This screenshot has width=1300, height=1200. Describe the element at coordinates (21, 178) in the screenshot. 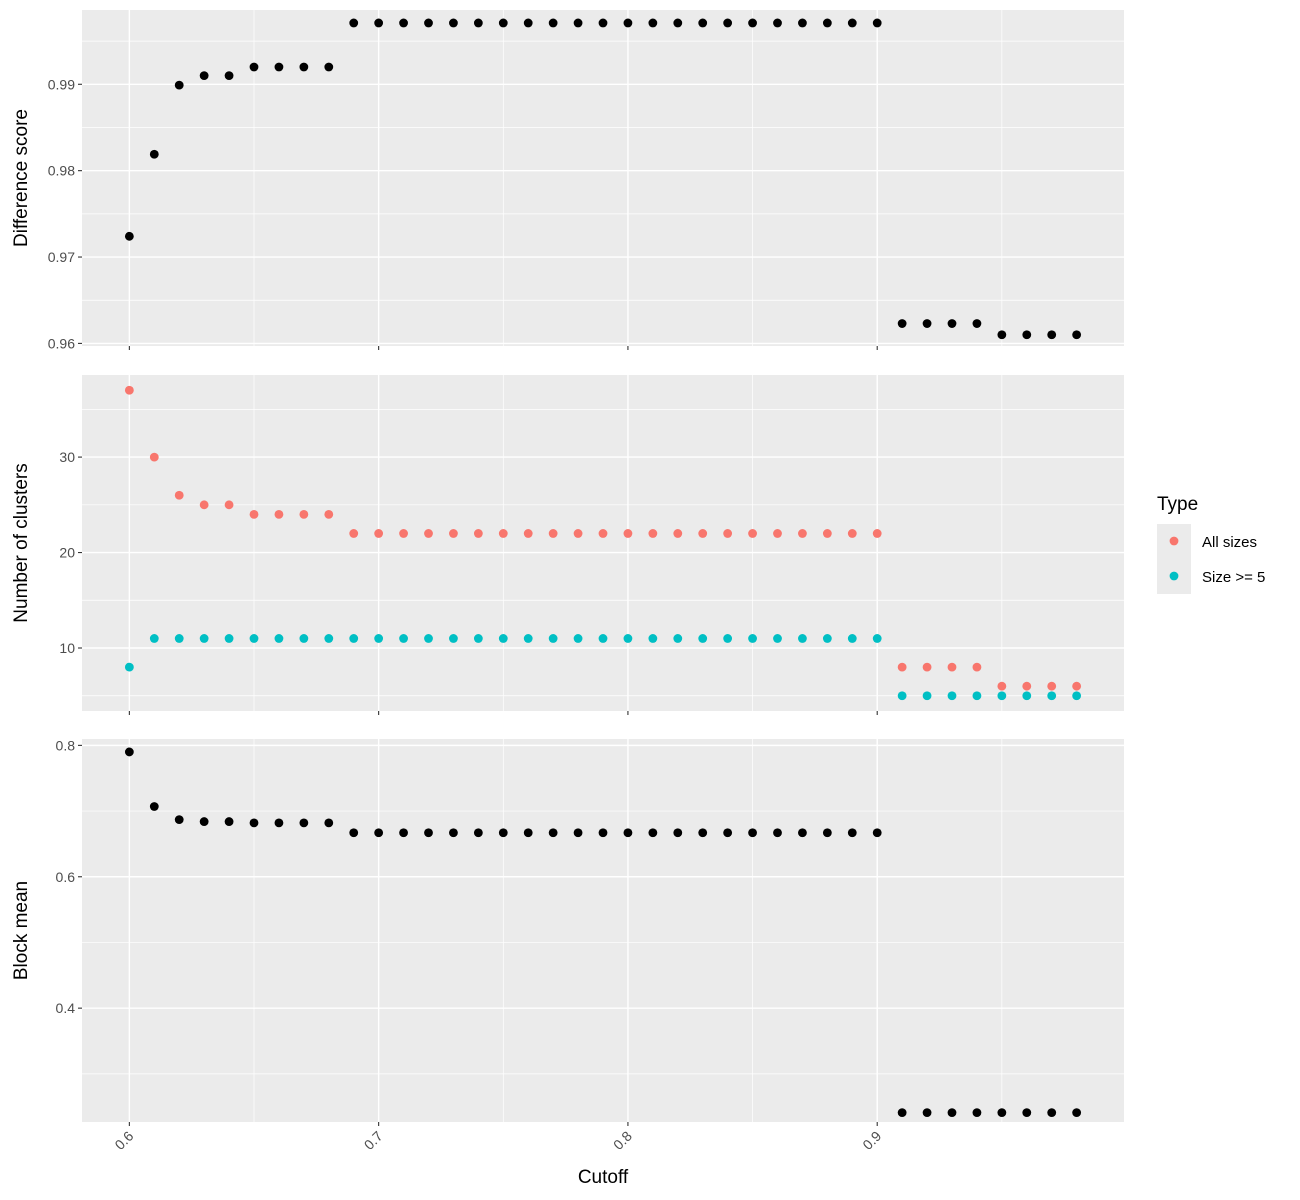

I see `y-axis-title: Difference score` at that location.